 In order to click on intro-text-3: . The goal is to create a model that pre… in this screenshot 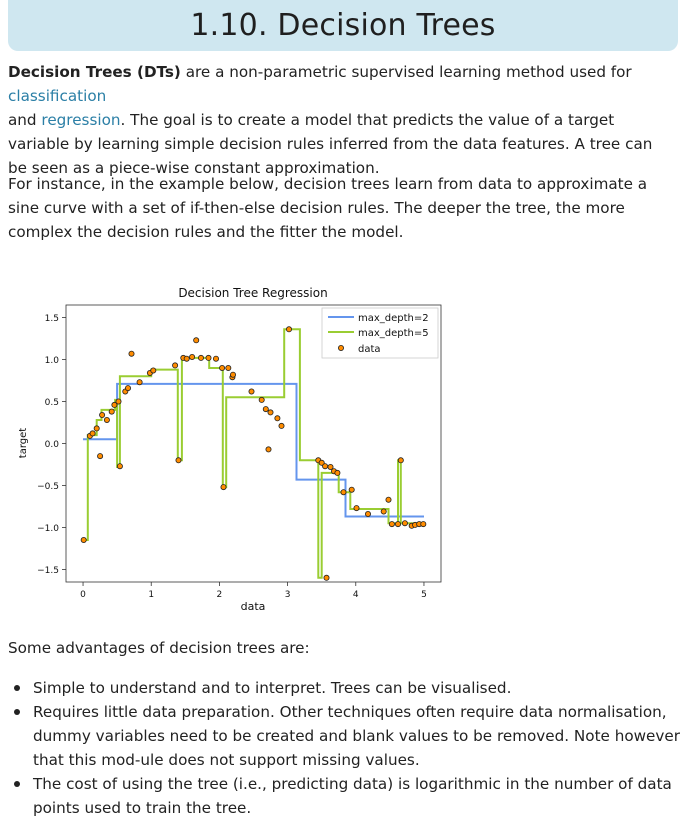, I will do `click(330, 144)`.